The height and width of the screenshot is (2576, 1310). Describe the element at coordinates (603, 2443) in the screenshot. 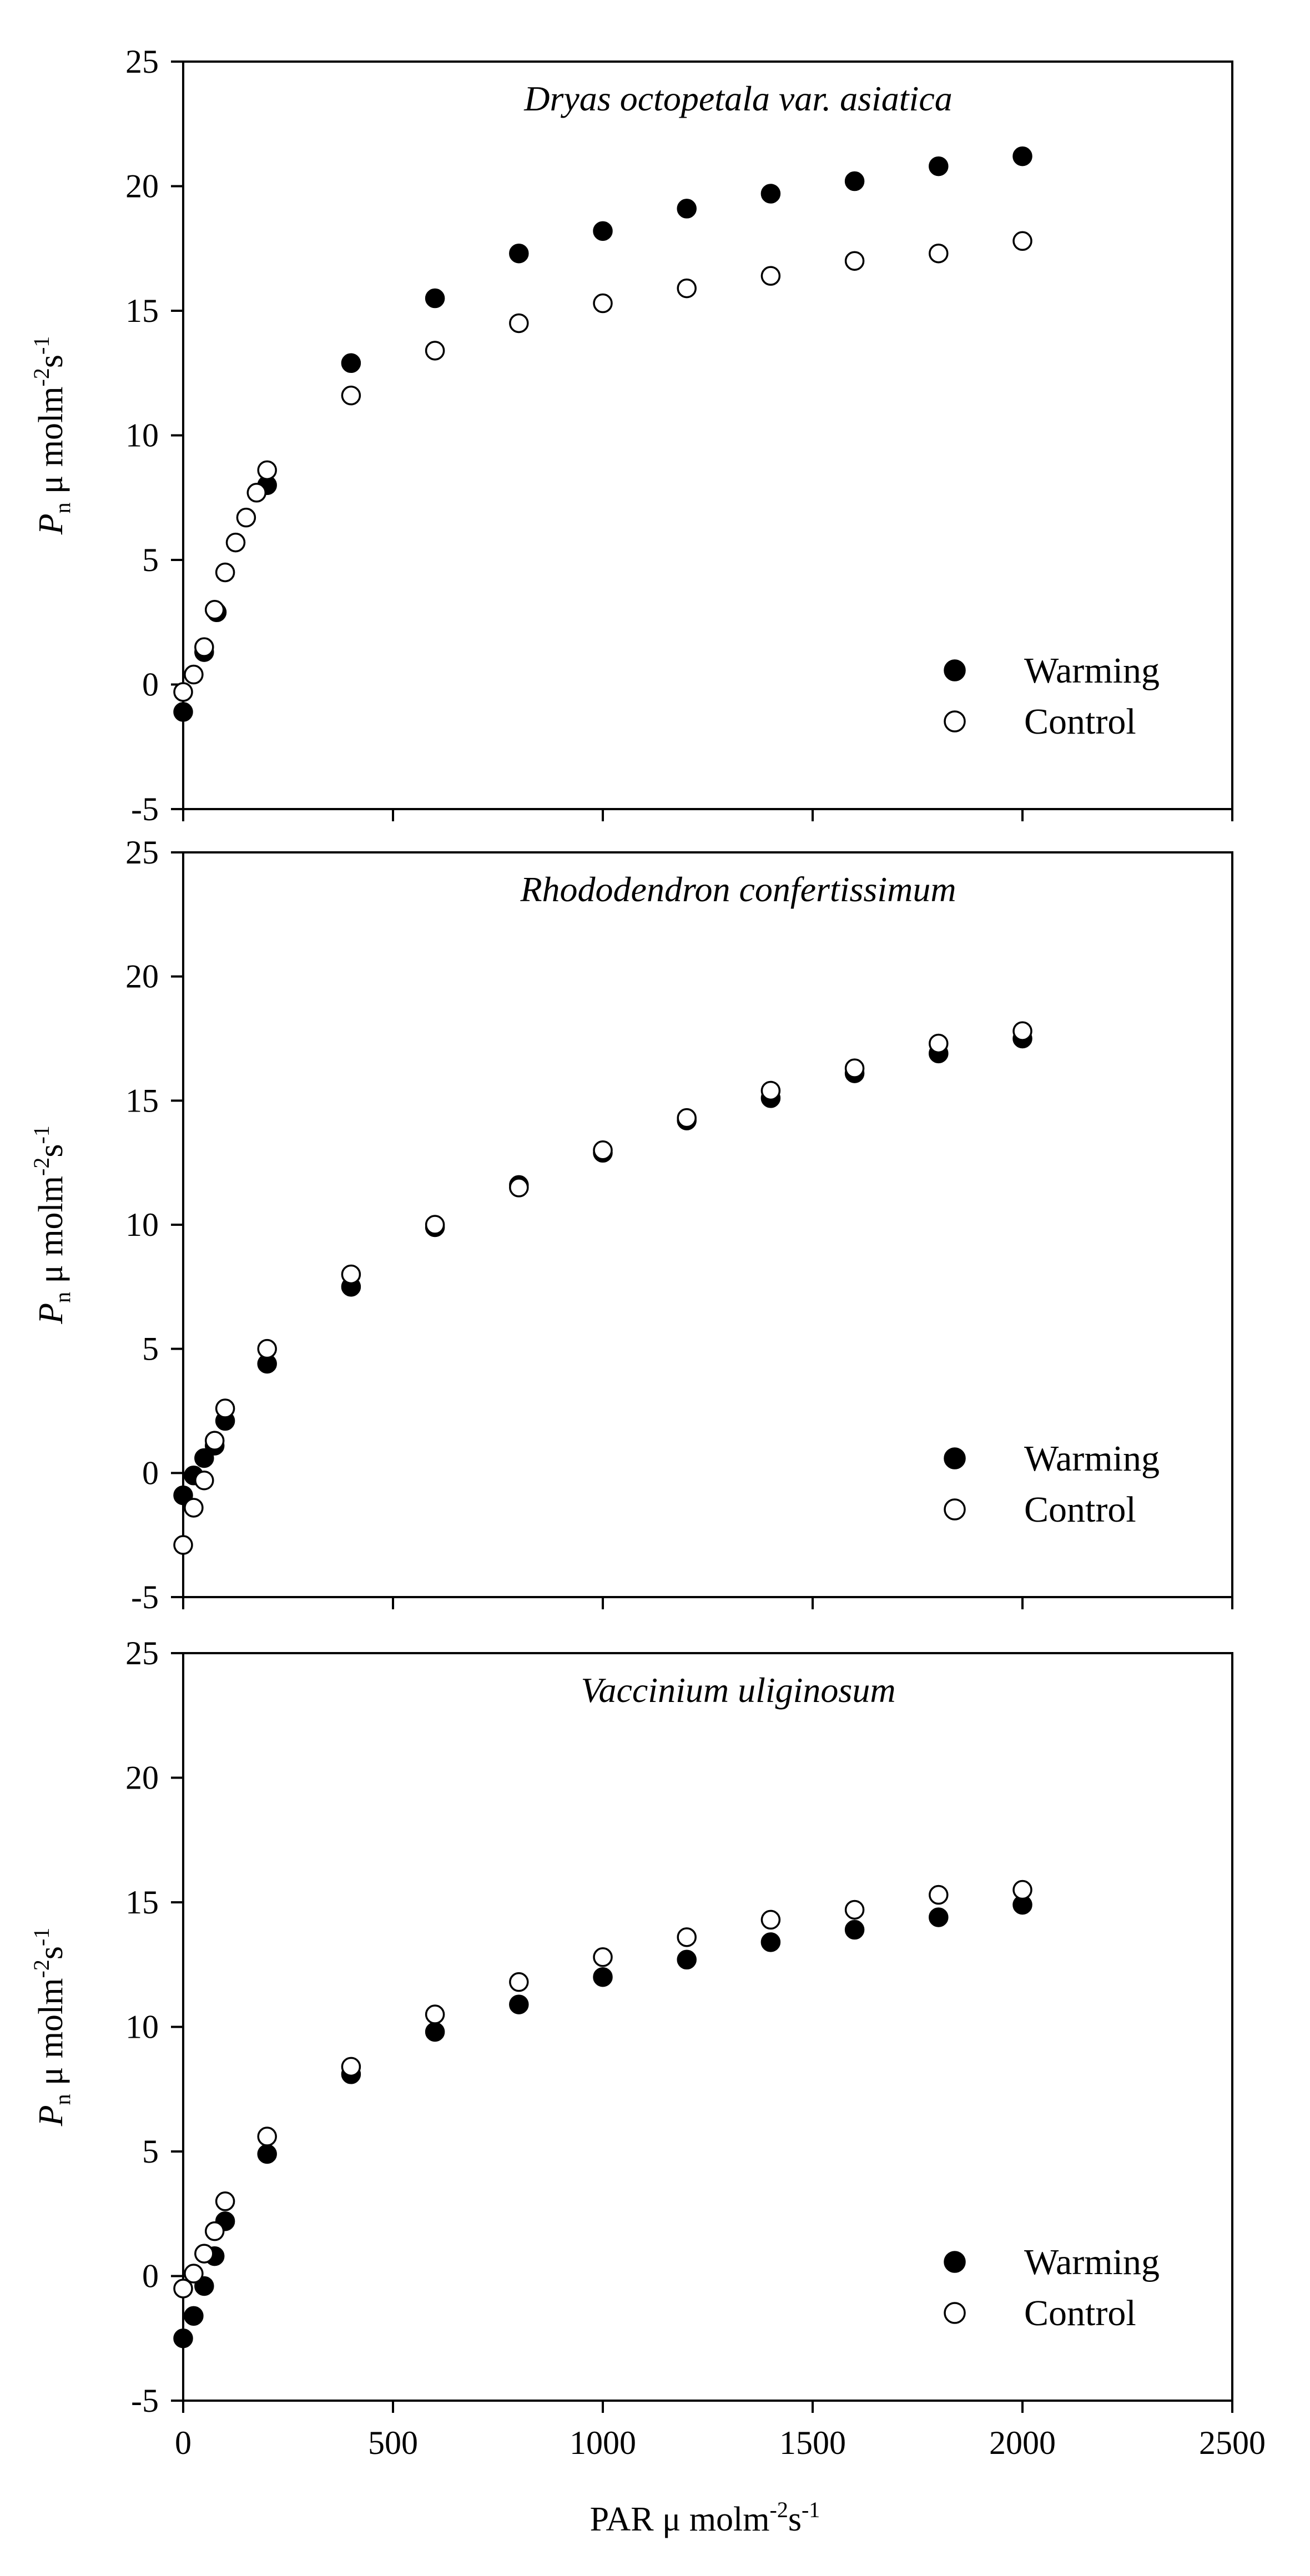

I see `x-tick-label: 1000` at that location.